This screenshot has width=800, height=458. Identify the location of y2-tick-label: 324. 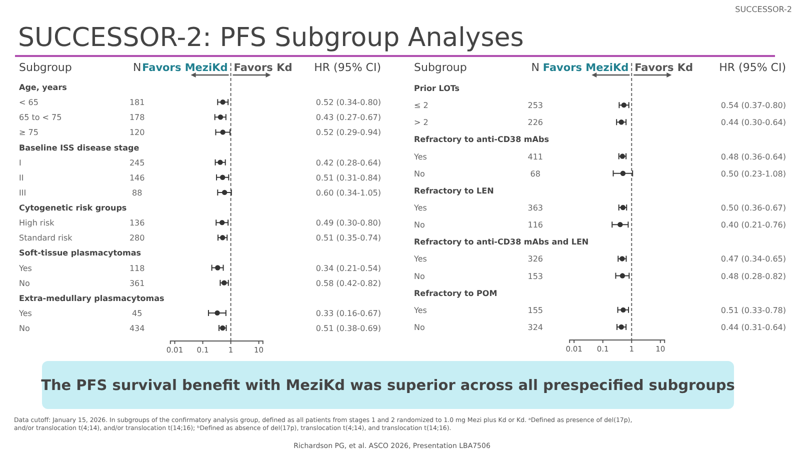
(536, 327).